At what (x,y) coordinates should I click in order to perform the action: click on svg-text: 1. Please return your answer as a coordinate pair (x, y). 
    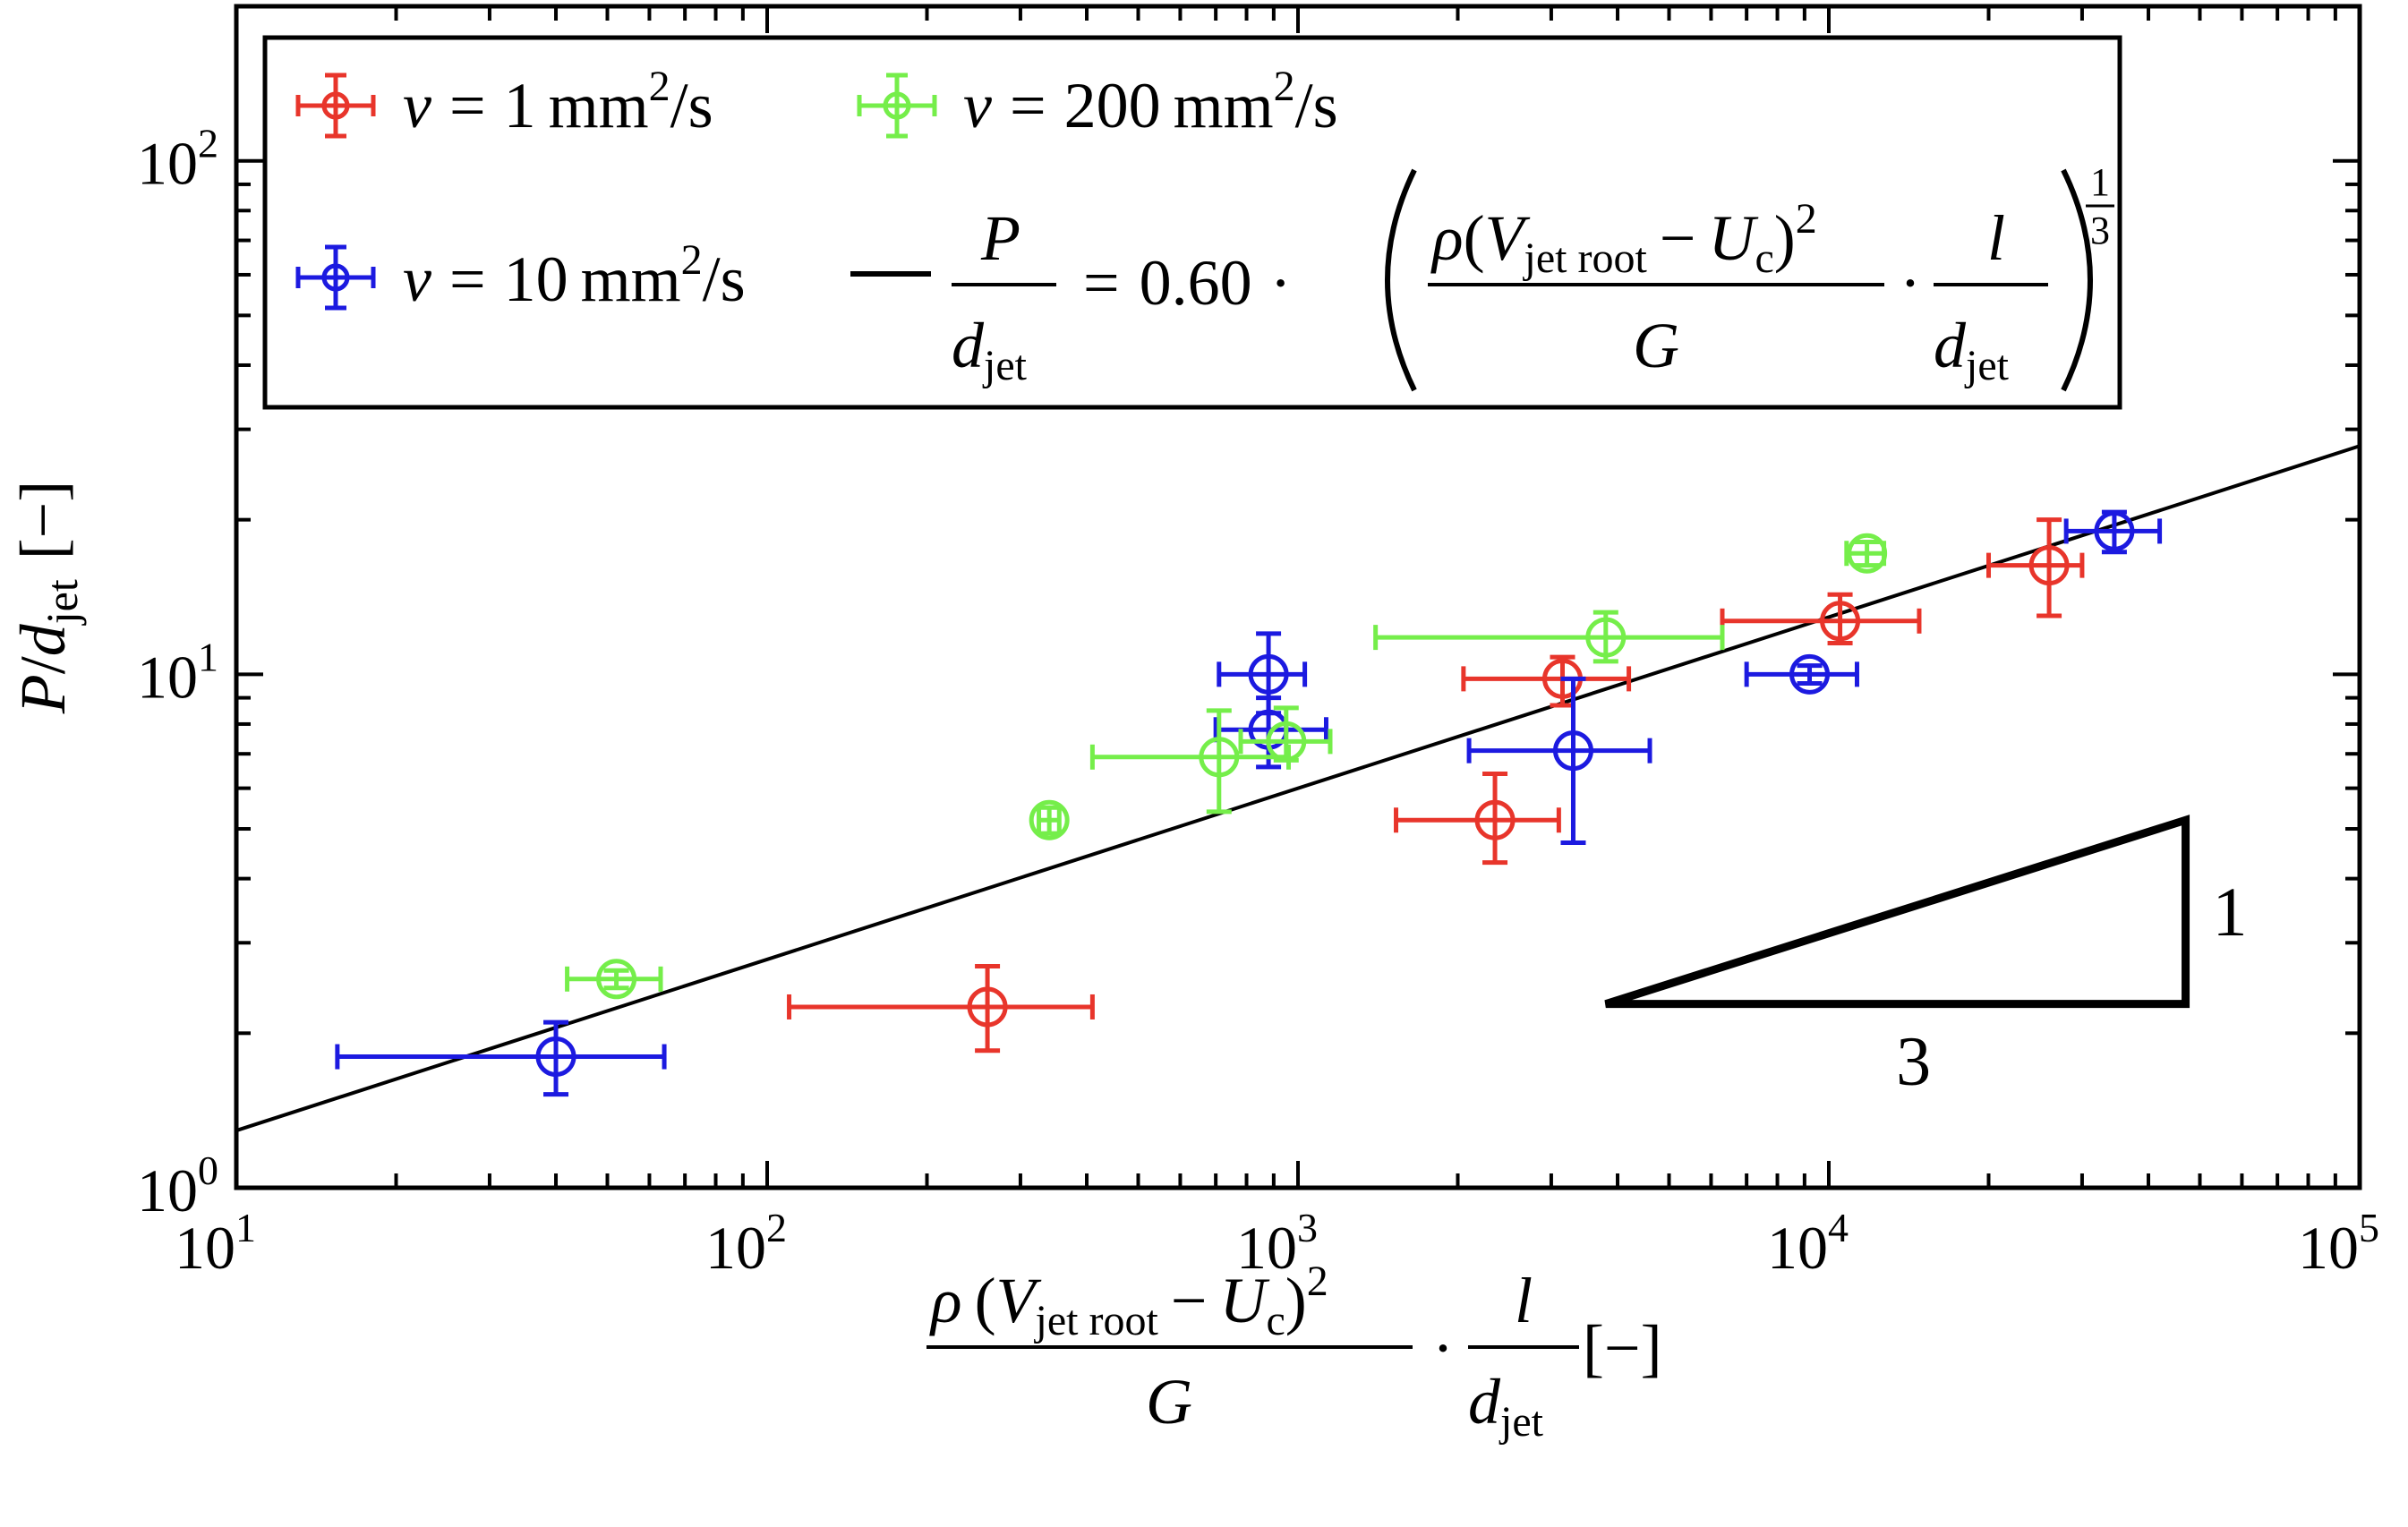
    Looking at the image, I should click on (2100, 182).